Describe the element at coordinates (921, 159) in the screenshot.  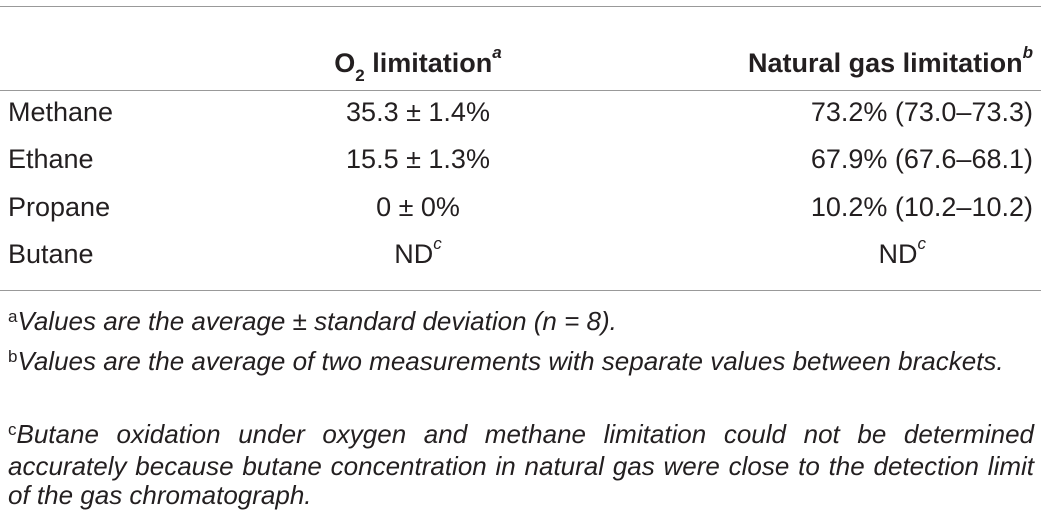
I see `ethane-ng-value: 67.9% (67.6–68.1)` at that location.